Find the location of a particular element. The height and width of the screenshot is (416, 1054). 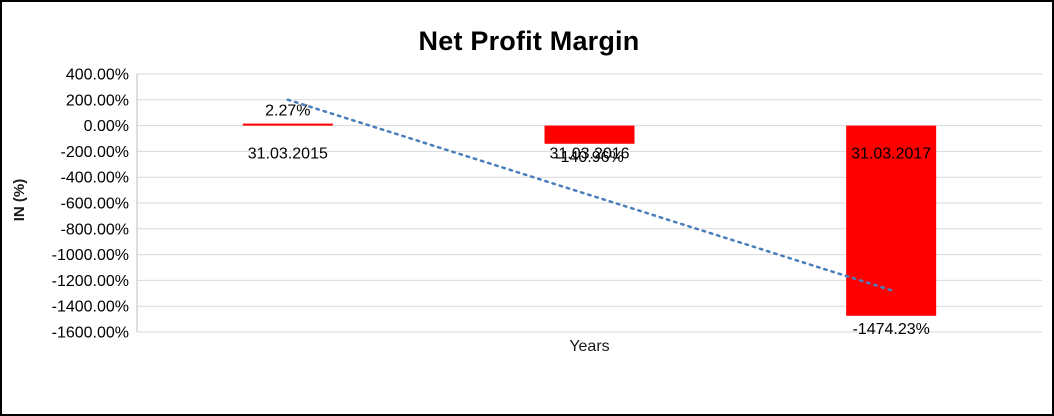

category-label: 31.03.2016 is located at coordinates (589, 154).